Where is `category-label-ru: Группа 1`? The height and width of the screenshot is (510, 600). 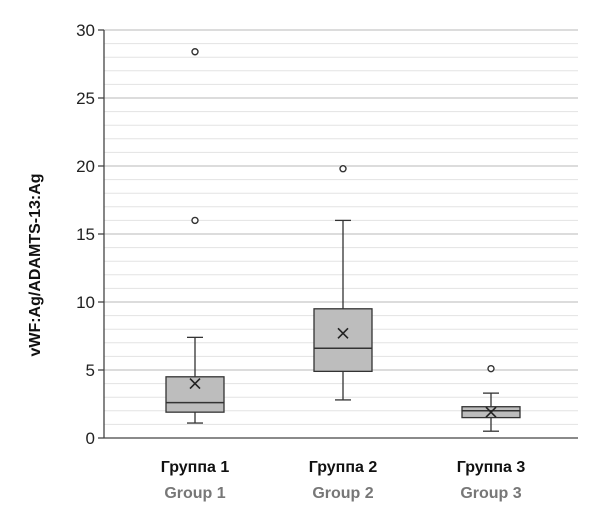
category-label-ru: Группа 1 is located at coordinates (195, 467).